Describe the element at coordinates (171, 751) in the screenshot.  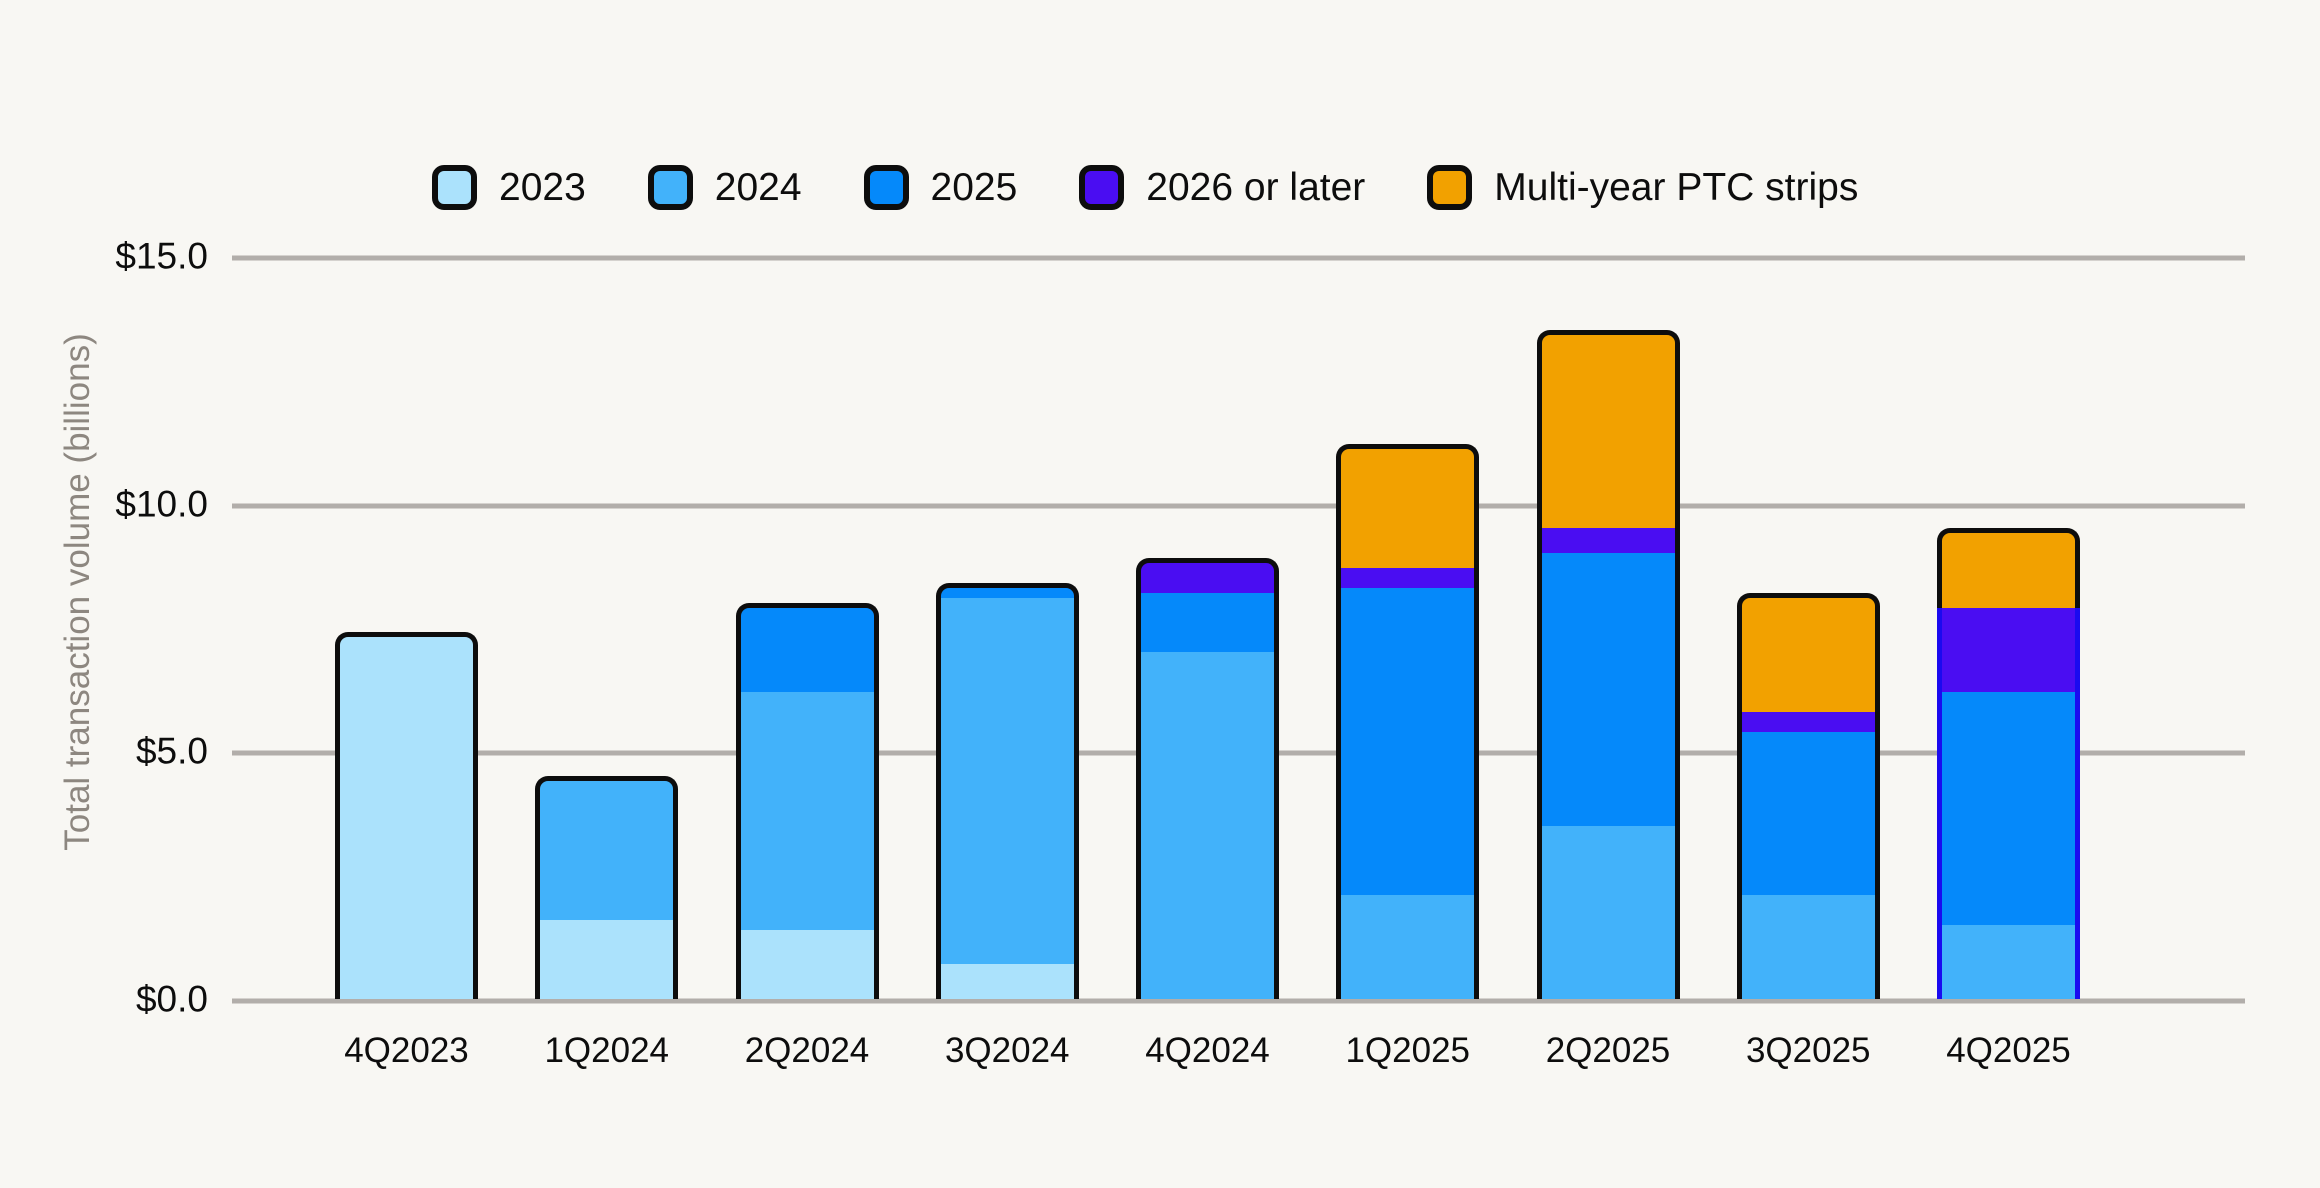
I see `y-tick-label: $5.0` at that location.